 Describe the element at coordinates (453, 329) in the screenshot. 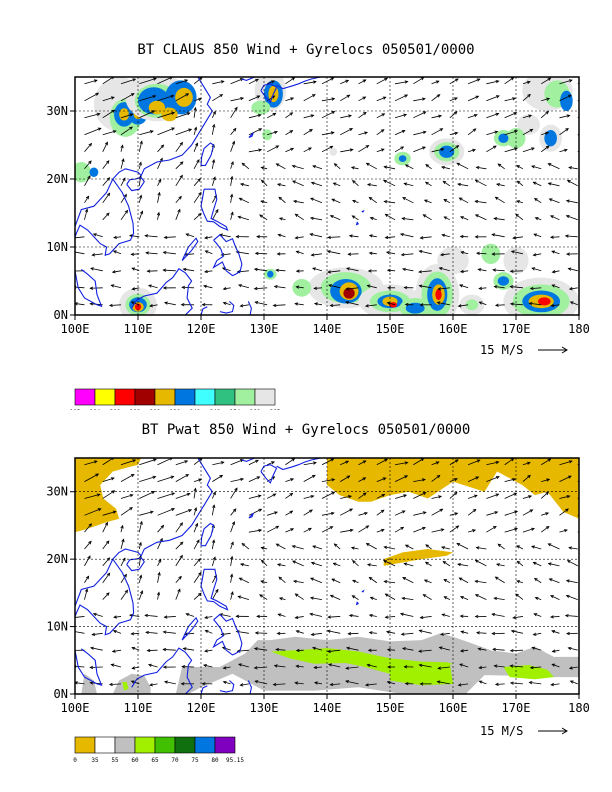

I see `x-tick-label: 160E` at that location.